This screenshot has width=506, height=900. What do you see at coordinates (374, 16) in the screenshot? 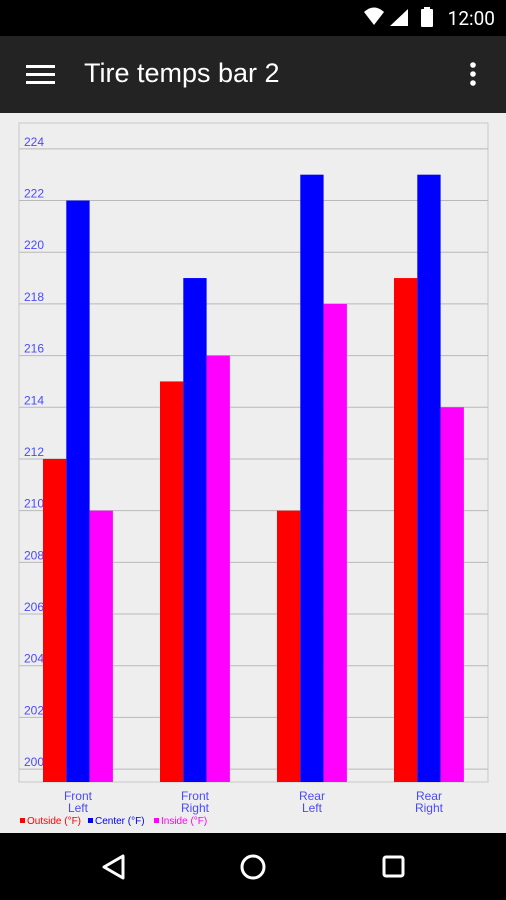
I see `wifi-icon` at bounding box center [374, 16].